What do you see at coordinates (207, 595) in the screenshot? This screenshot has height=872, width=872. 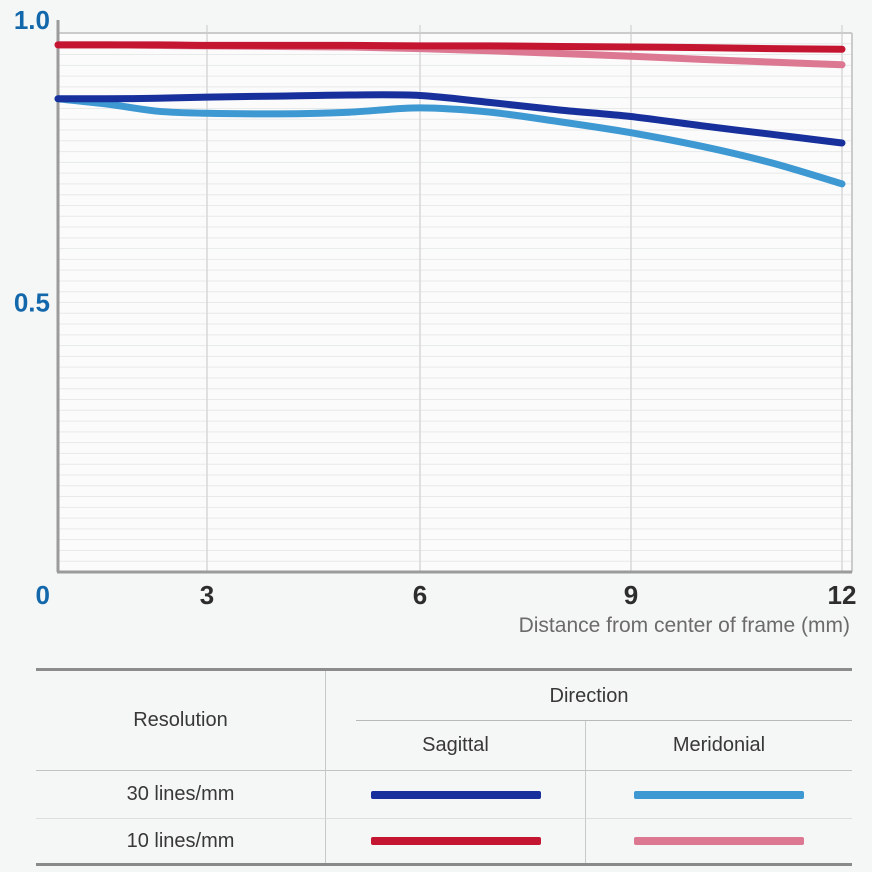 I see `x-tick-label-3: 3` at bounding box center [207, 595].